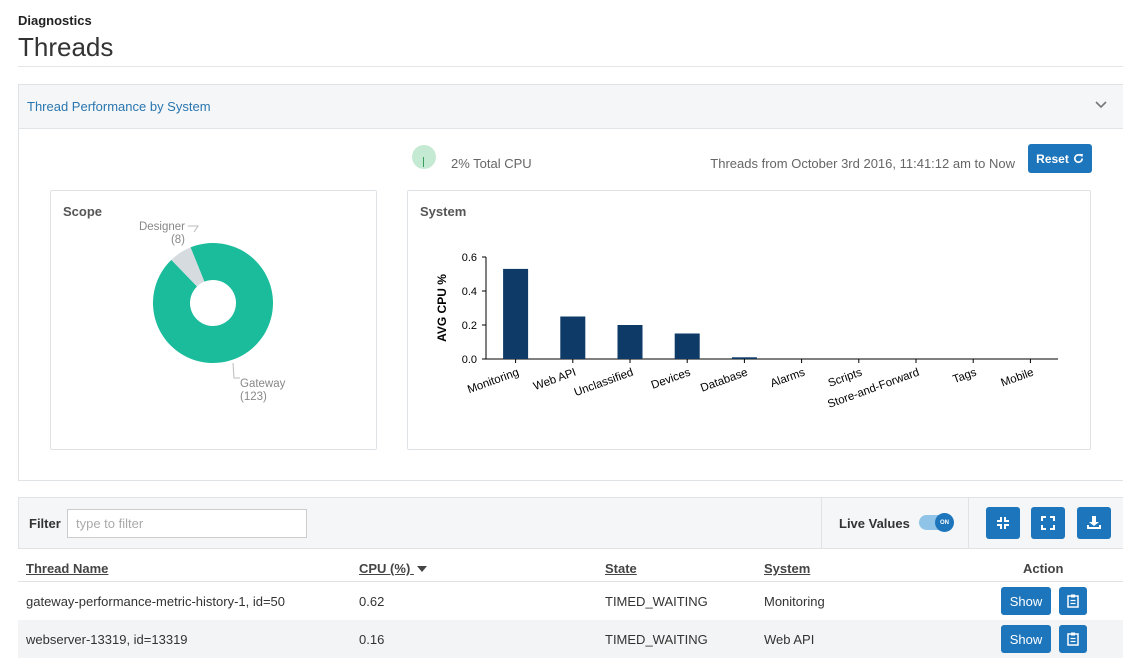  What do you see at coordinates (789, 639) in the screenshot?
I see `system-cell: Web API` at bounding box center [789, 639].